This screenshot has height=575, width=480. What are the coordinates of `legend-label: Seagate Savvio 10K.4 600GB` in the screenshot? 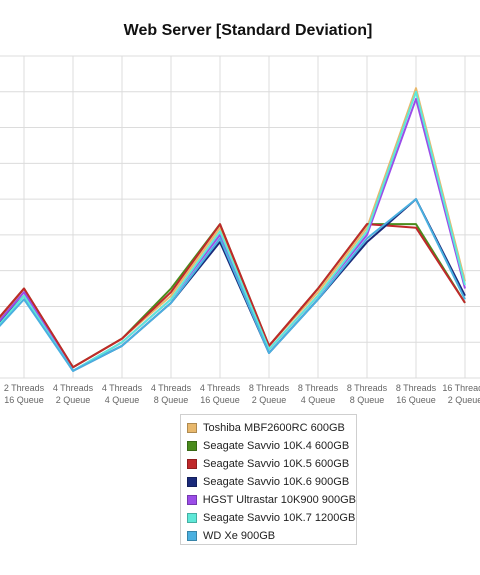 It's located at (276, 446).